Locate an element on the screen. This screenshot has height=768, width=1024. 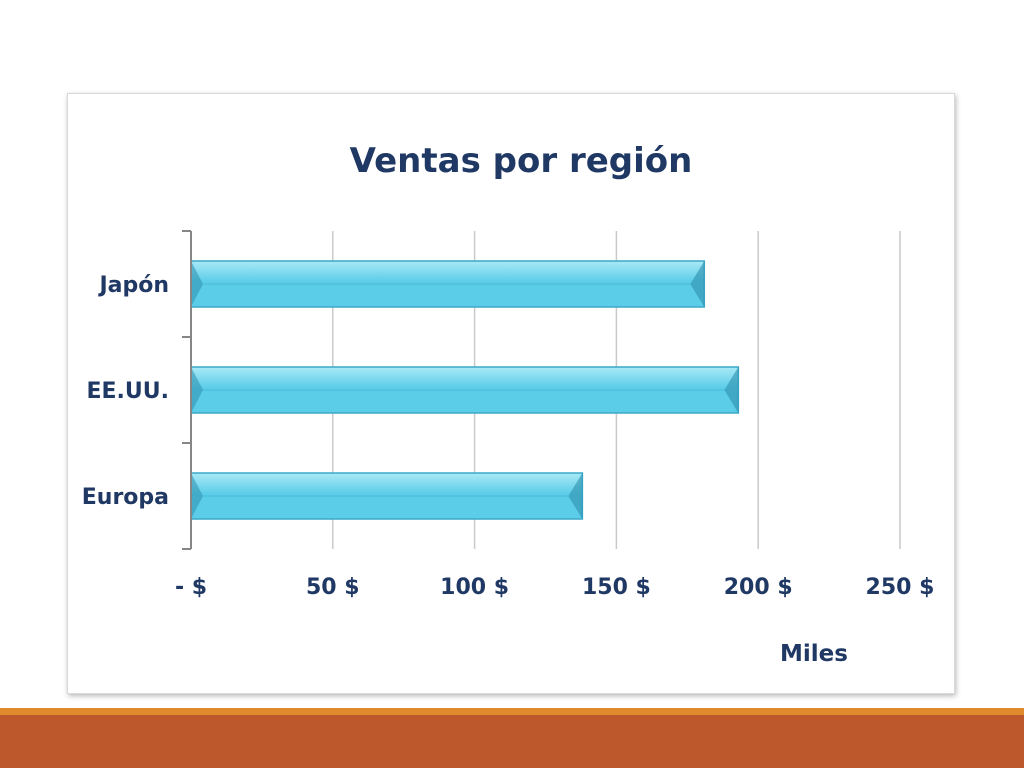
y-tick-label: Europa is located at coordinates (125, 497).